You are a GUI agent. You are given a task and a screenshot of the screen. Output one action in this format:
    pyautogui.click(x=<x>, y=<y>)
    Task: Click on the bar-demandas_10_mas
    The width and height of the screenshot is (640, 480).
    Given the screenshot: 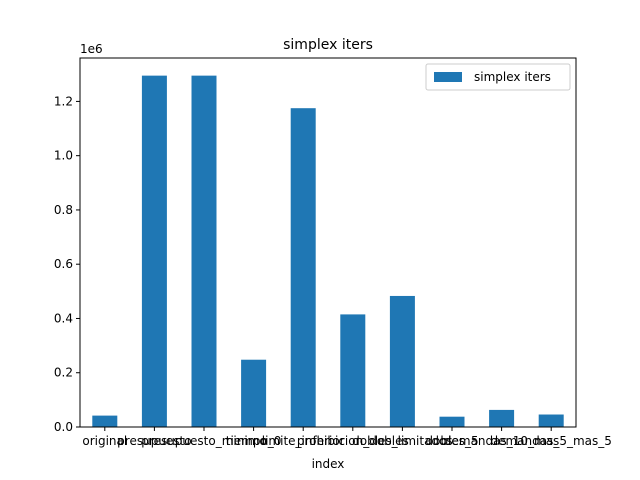 What is the action you would take?
    pyautogui.click(x=502, y=418)
    